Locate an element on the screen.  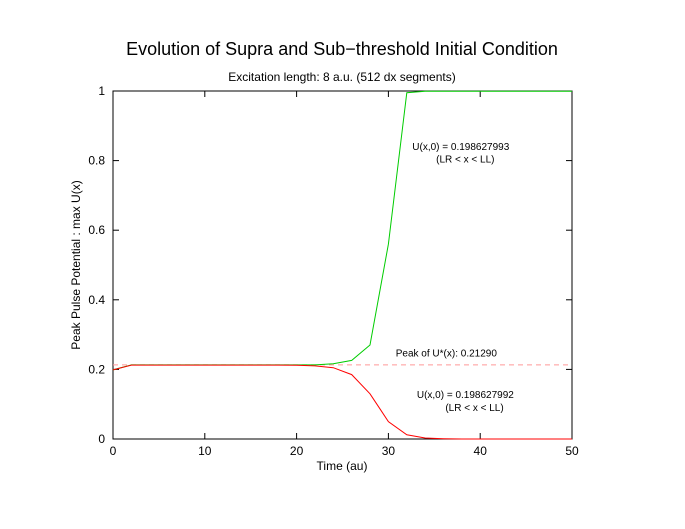
x-tick-label: 10 is located at coordinates (205, 451).